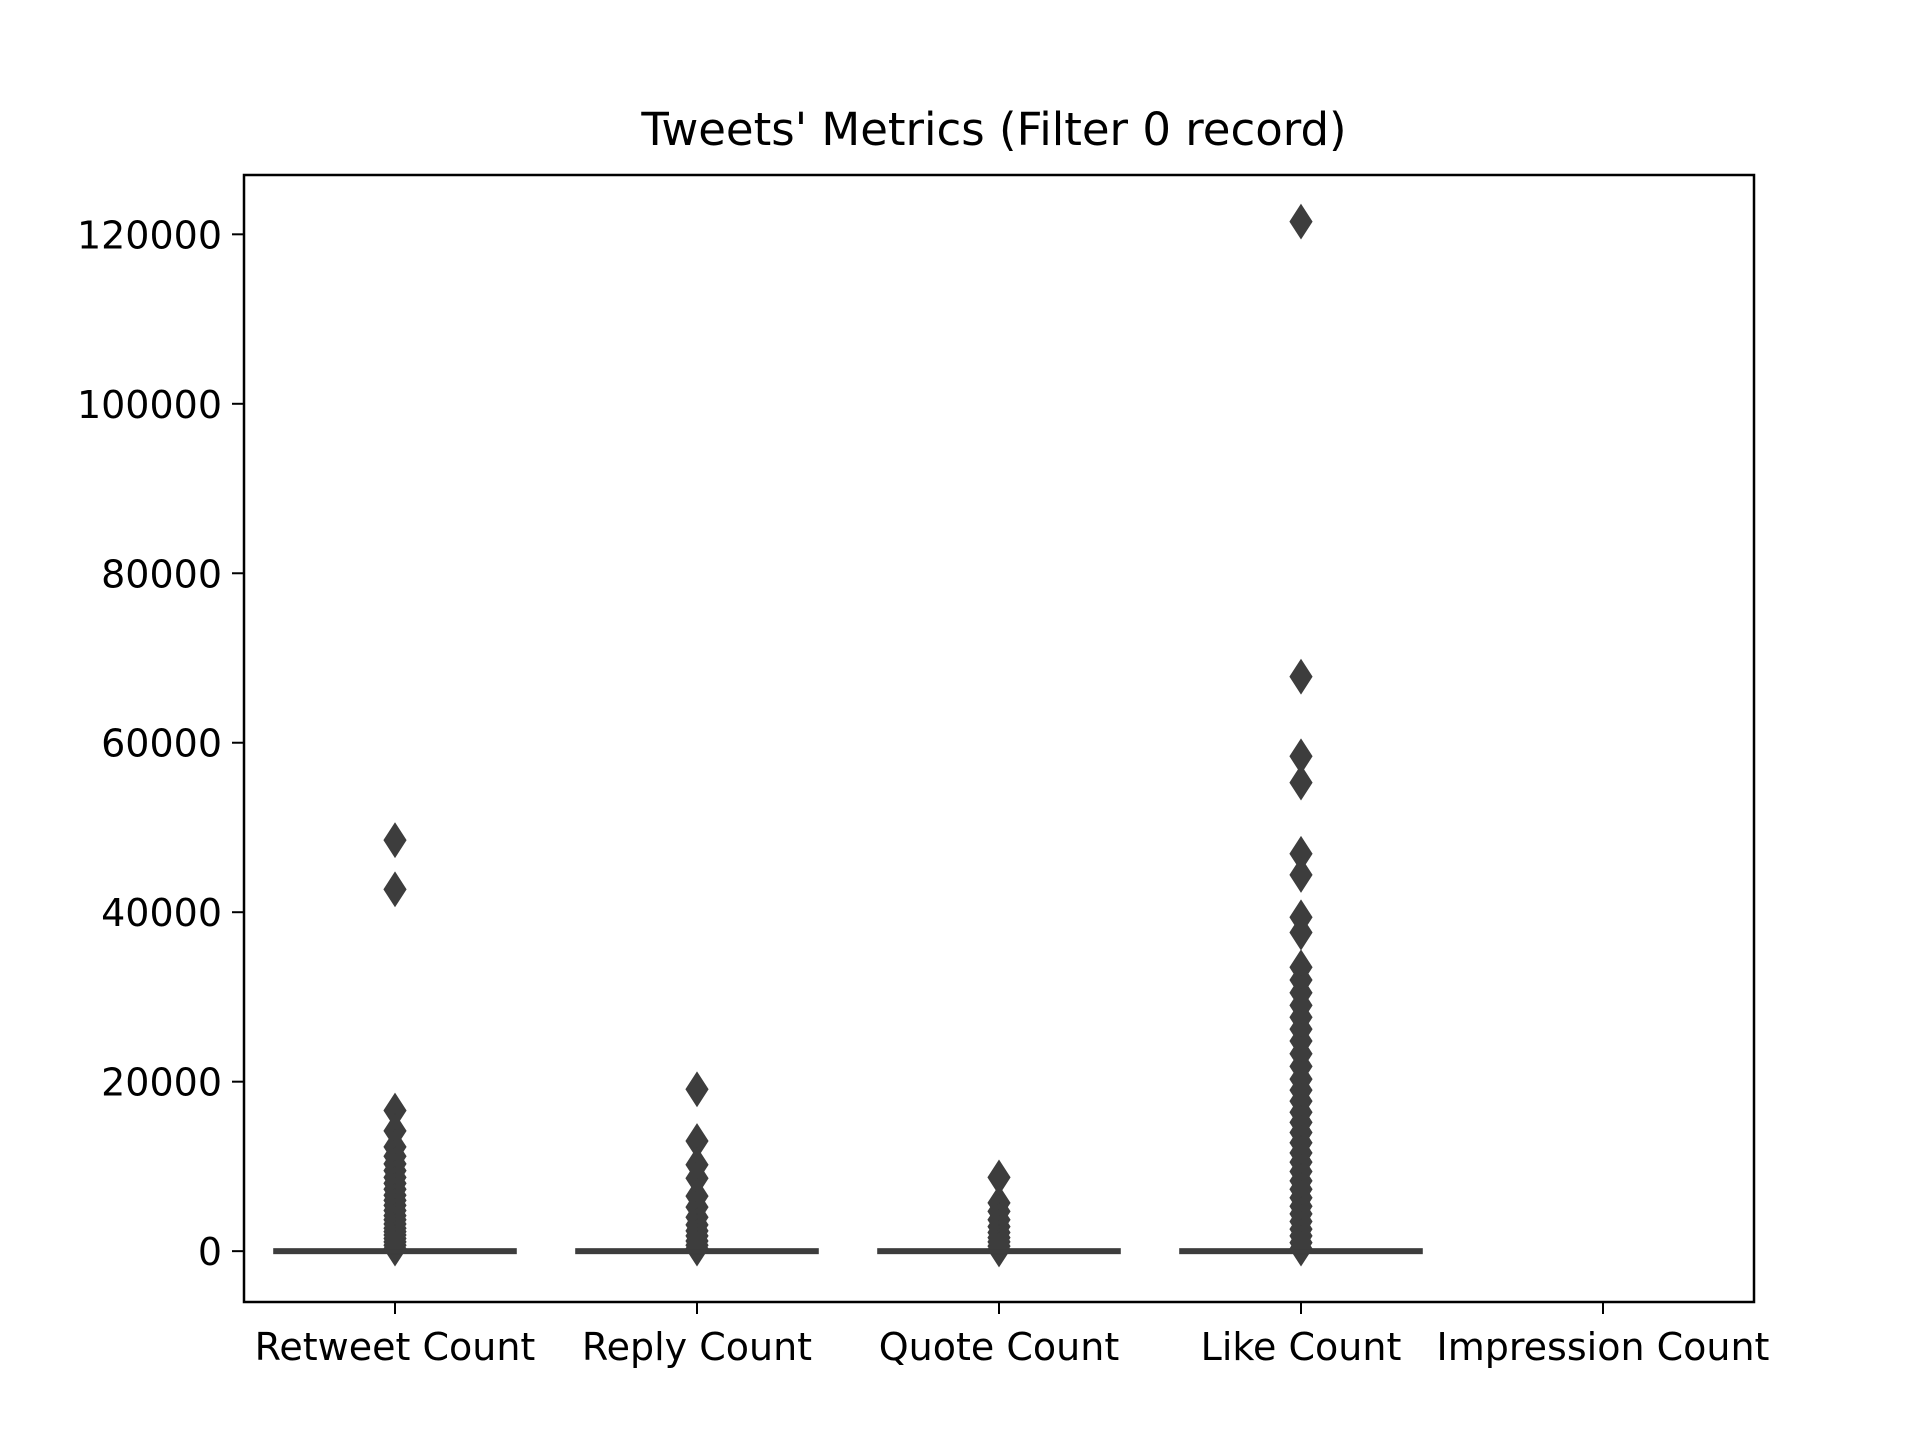 This screenshot has width=1920, height=1440. What do you see at coordinates (395, 1347) in the screenshot?
I see `x-tick-label-1: Retweet Count` at bounding box center [395, 1347].